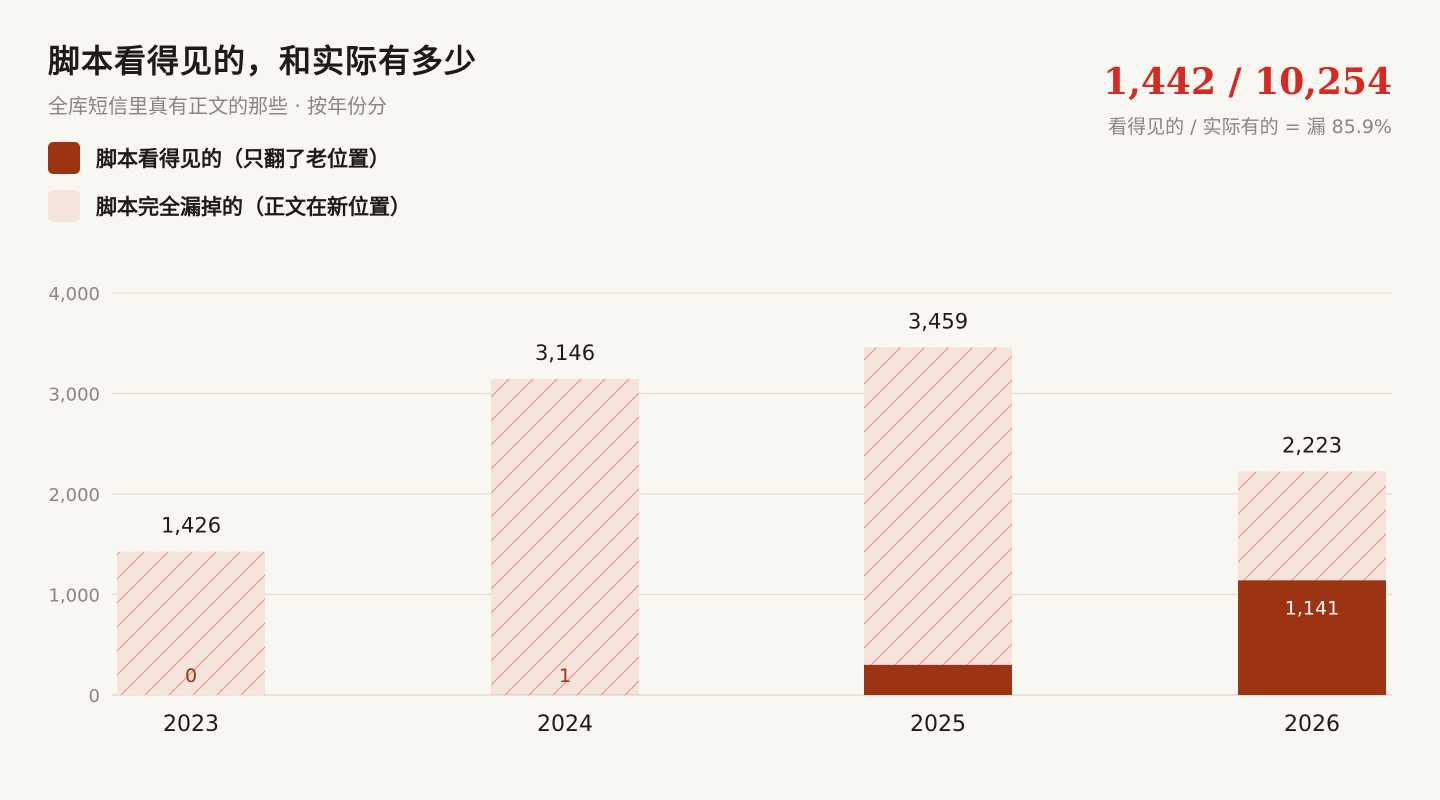 The width and height of the screenshot is (1440, 800). Describe the element at coordinates (565, 353) in the screenshot. I see `total-label: 3,146` at that location.